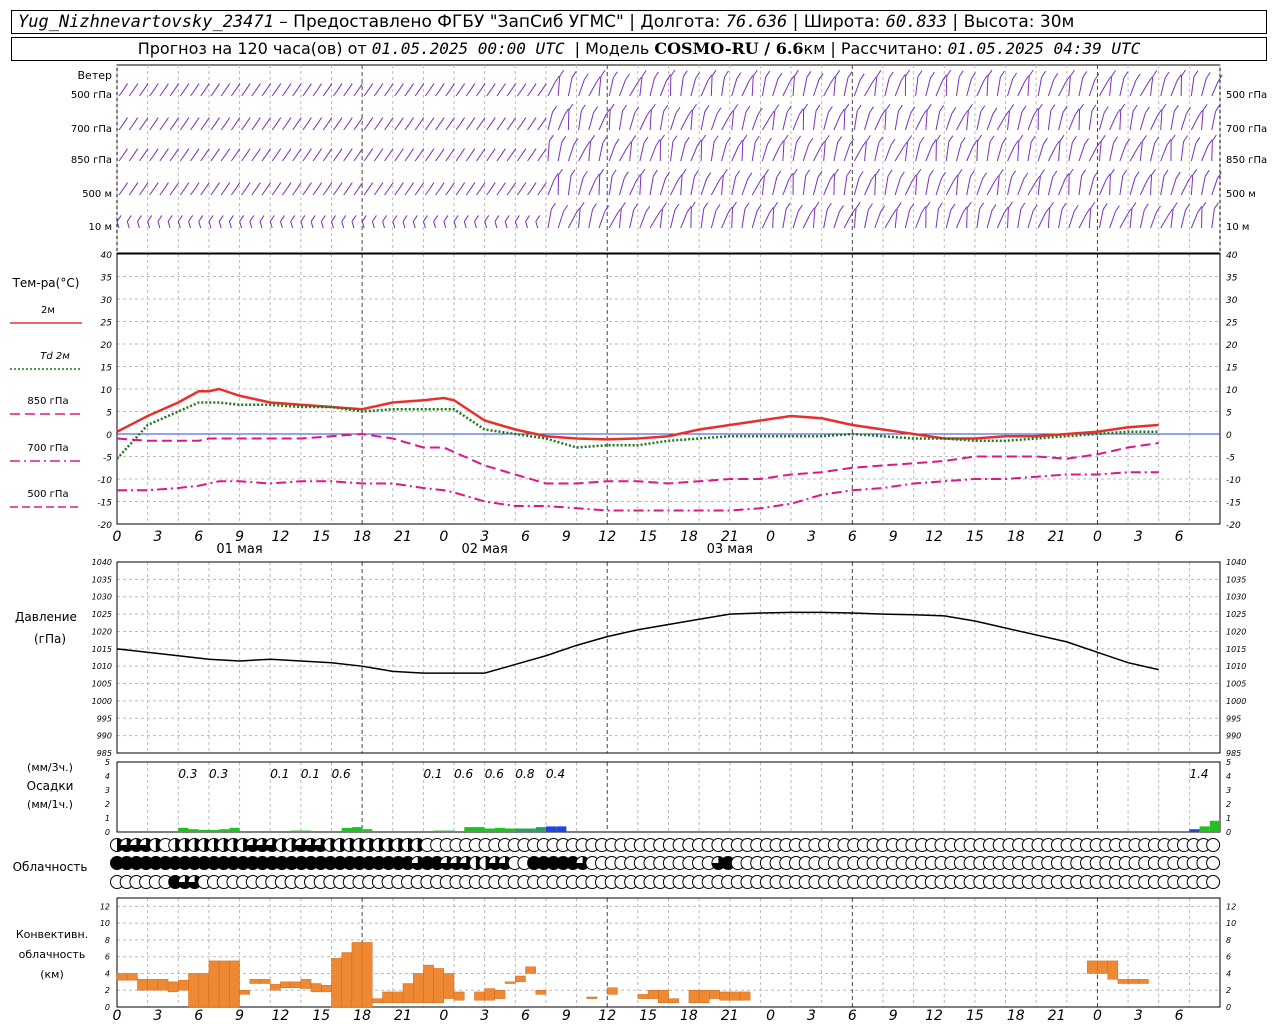 Image resolution: width=1280 pixels, height=1024 pixels. What do you see at coordinates (104, 526) in the screenshot?
I see `temp-tick-left: -20` at bounding box center [104, 526].